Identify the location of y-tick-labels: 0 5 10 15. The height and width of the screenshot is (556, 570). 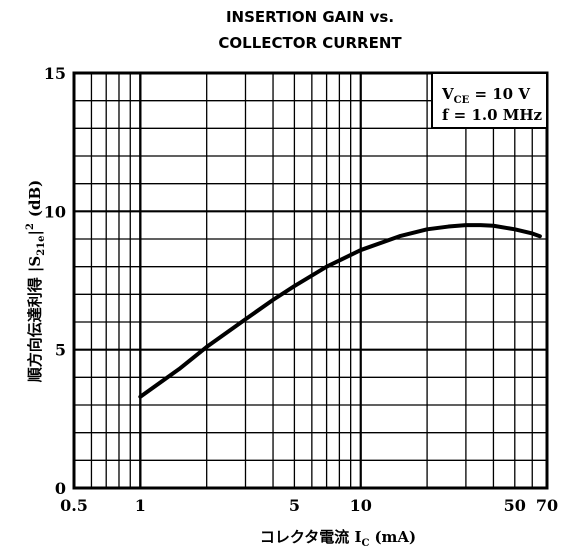
(55, 281).